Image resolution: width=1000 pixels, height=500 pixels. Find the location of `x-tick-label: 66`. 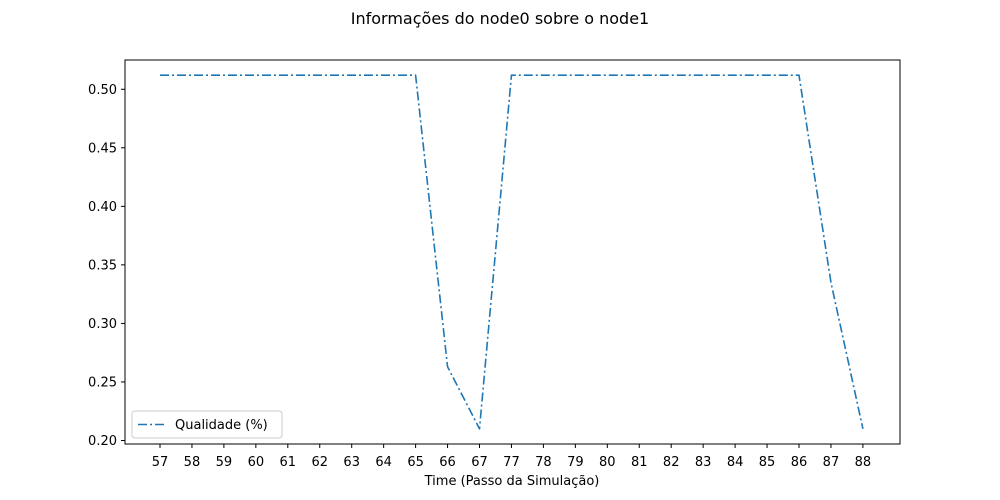

x-tick-label: 66 is located at coordinates (447, 462).